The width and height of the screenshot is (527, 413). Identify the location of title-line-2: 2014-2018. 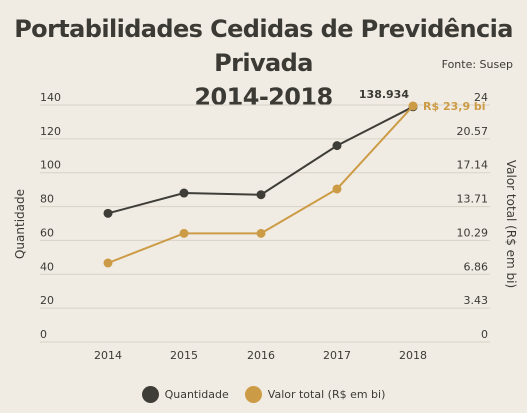
(263, 97).